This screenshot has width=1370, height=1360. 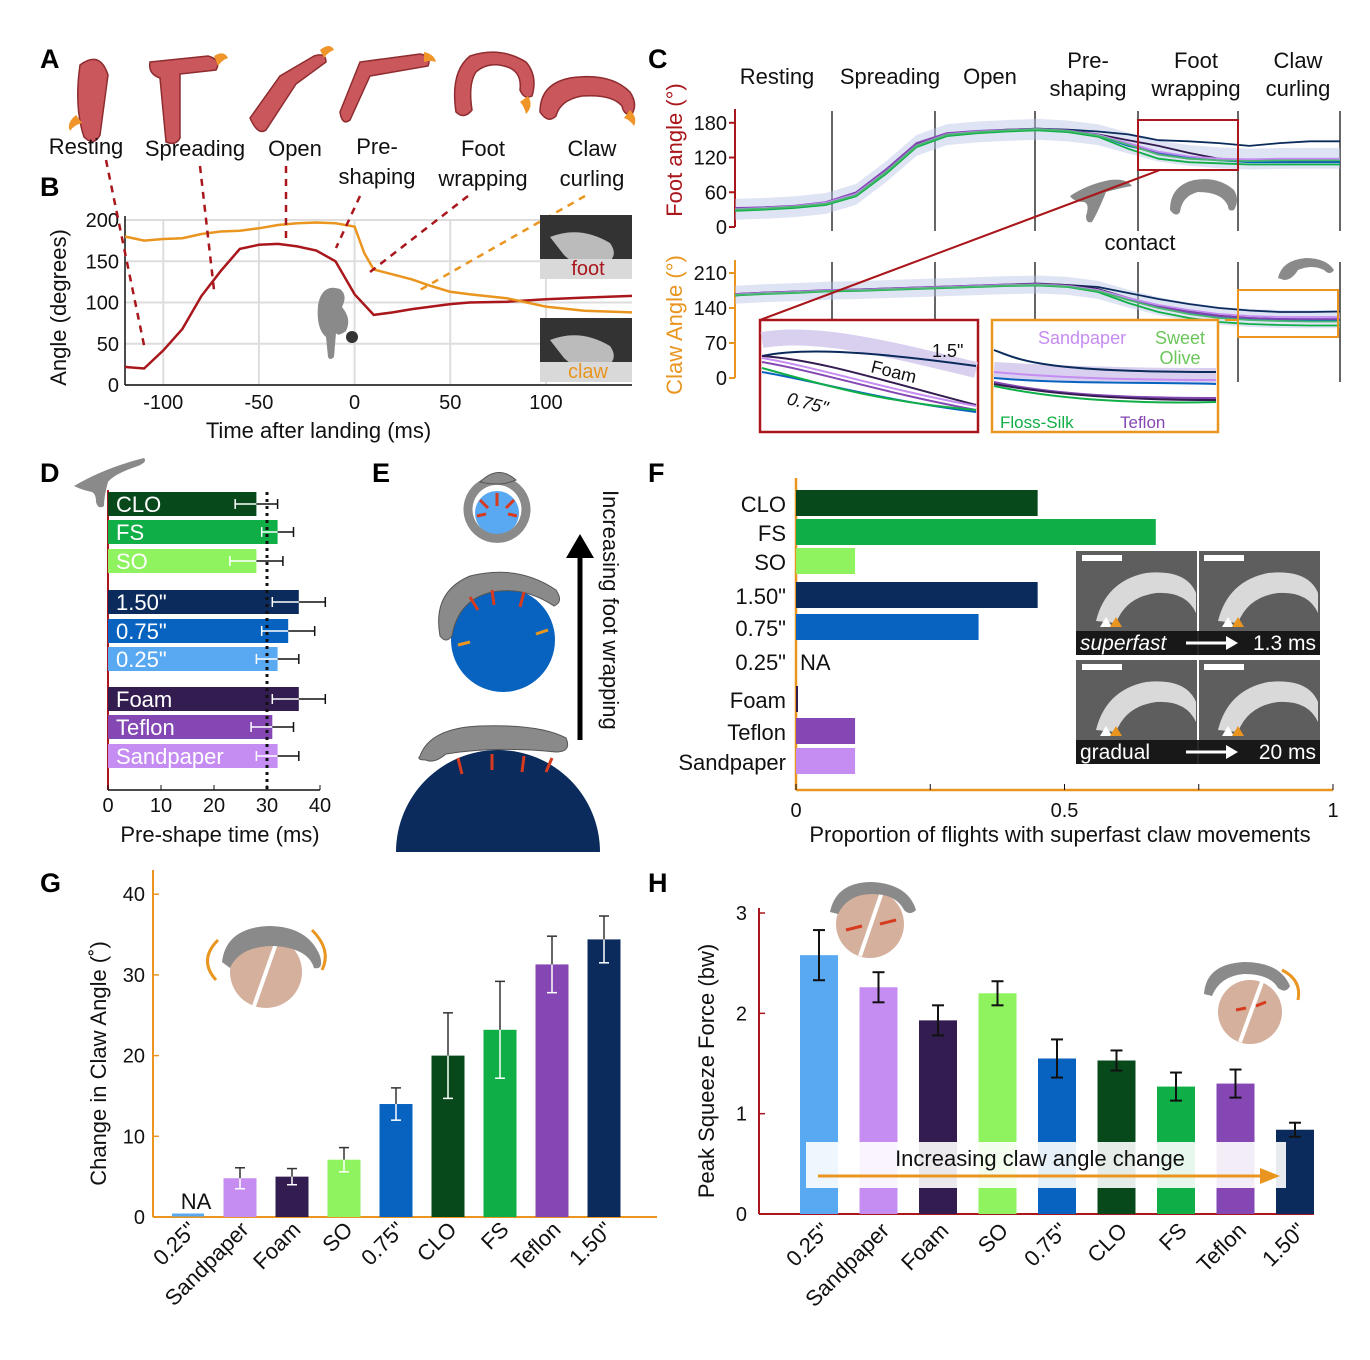 What do you see at coordinates (482, 178) in the screenshot?
I see `stage-label-line: wrapping` at bounding box center [482, 178].